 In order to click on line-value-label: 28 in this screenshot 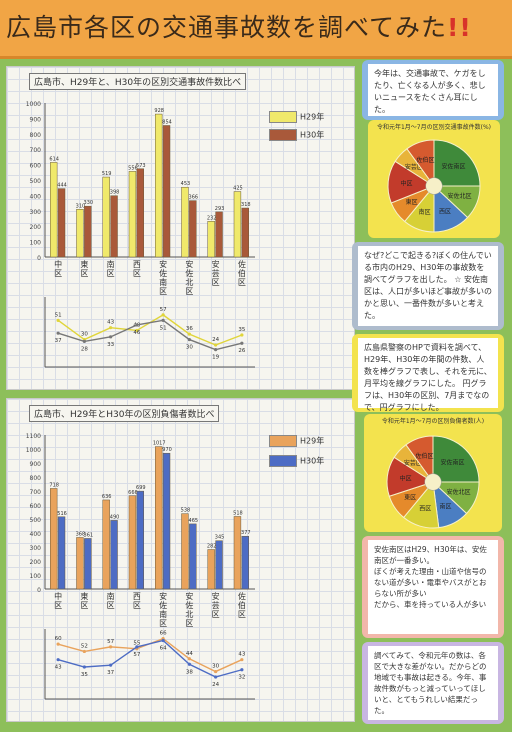, I will do `click(84, 349)`.